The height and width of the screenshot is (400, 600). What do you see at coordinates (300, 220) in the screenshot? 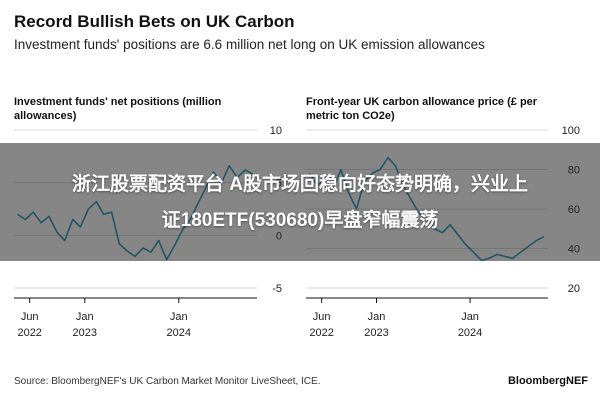
I see `banner-headline-line-2: 证180ETF(530680)早盘窄幅震荡` at bounding box center [300, 220].